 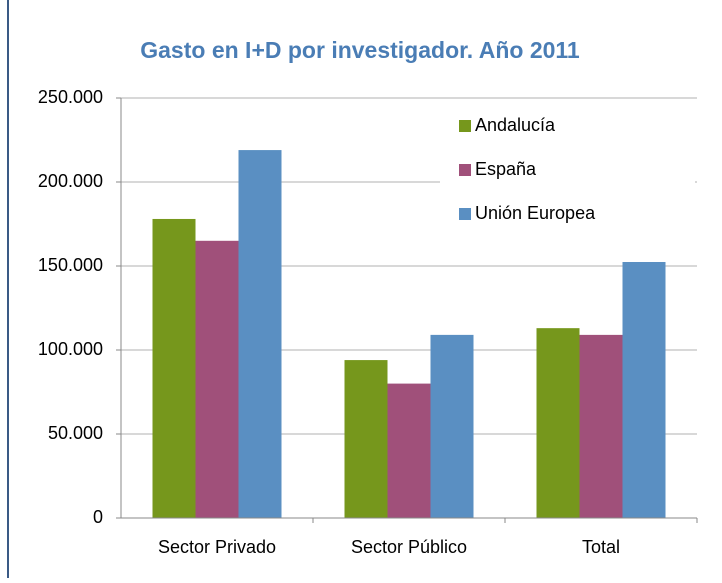 What do you see at coordinates (217, 547) in the screenshot?
I see `x-tick-label: Sector Privado` at bounding box center [217, 547].